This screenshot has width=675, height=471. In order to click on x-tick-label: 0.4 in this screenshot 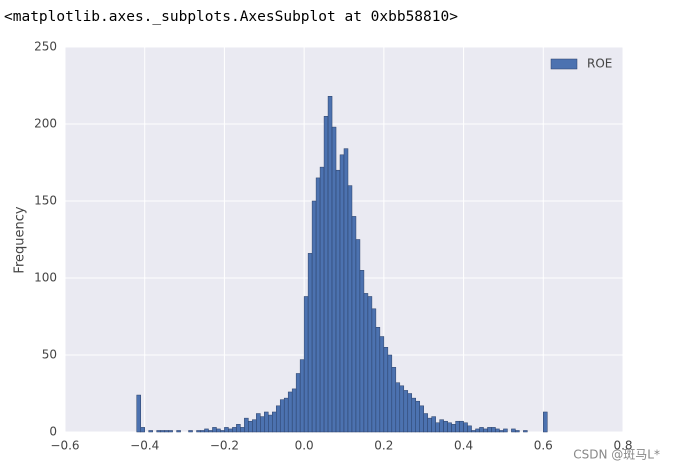, I will do `click(463, 446)`.